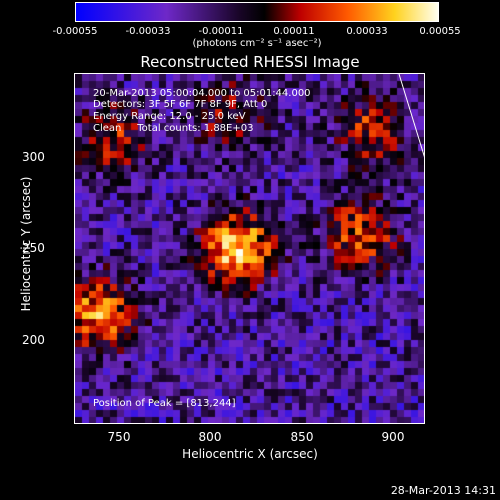  Describe the element at coordinates (250, 62) in the screenshot. I see `chart-title: Reconstructed RHESSI Image` at that location.